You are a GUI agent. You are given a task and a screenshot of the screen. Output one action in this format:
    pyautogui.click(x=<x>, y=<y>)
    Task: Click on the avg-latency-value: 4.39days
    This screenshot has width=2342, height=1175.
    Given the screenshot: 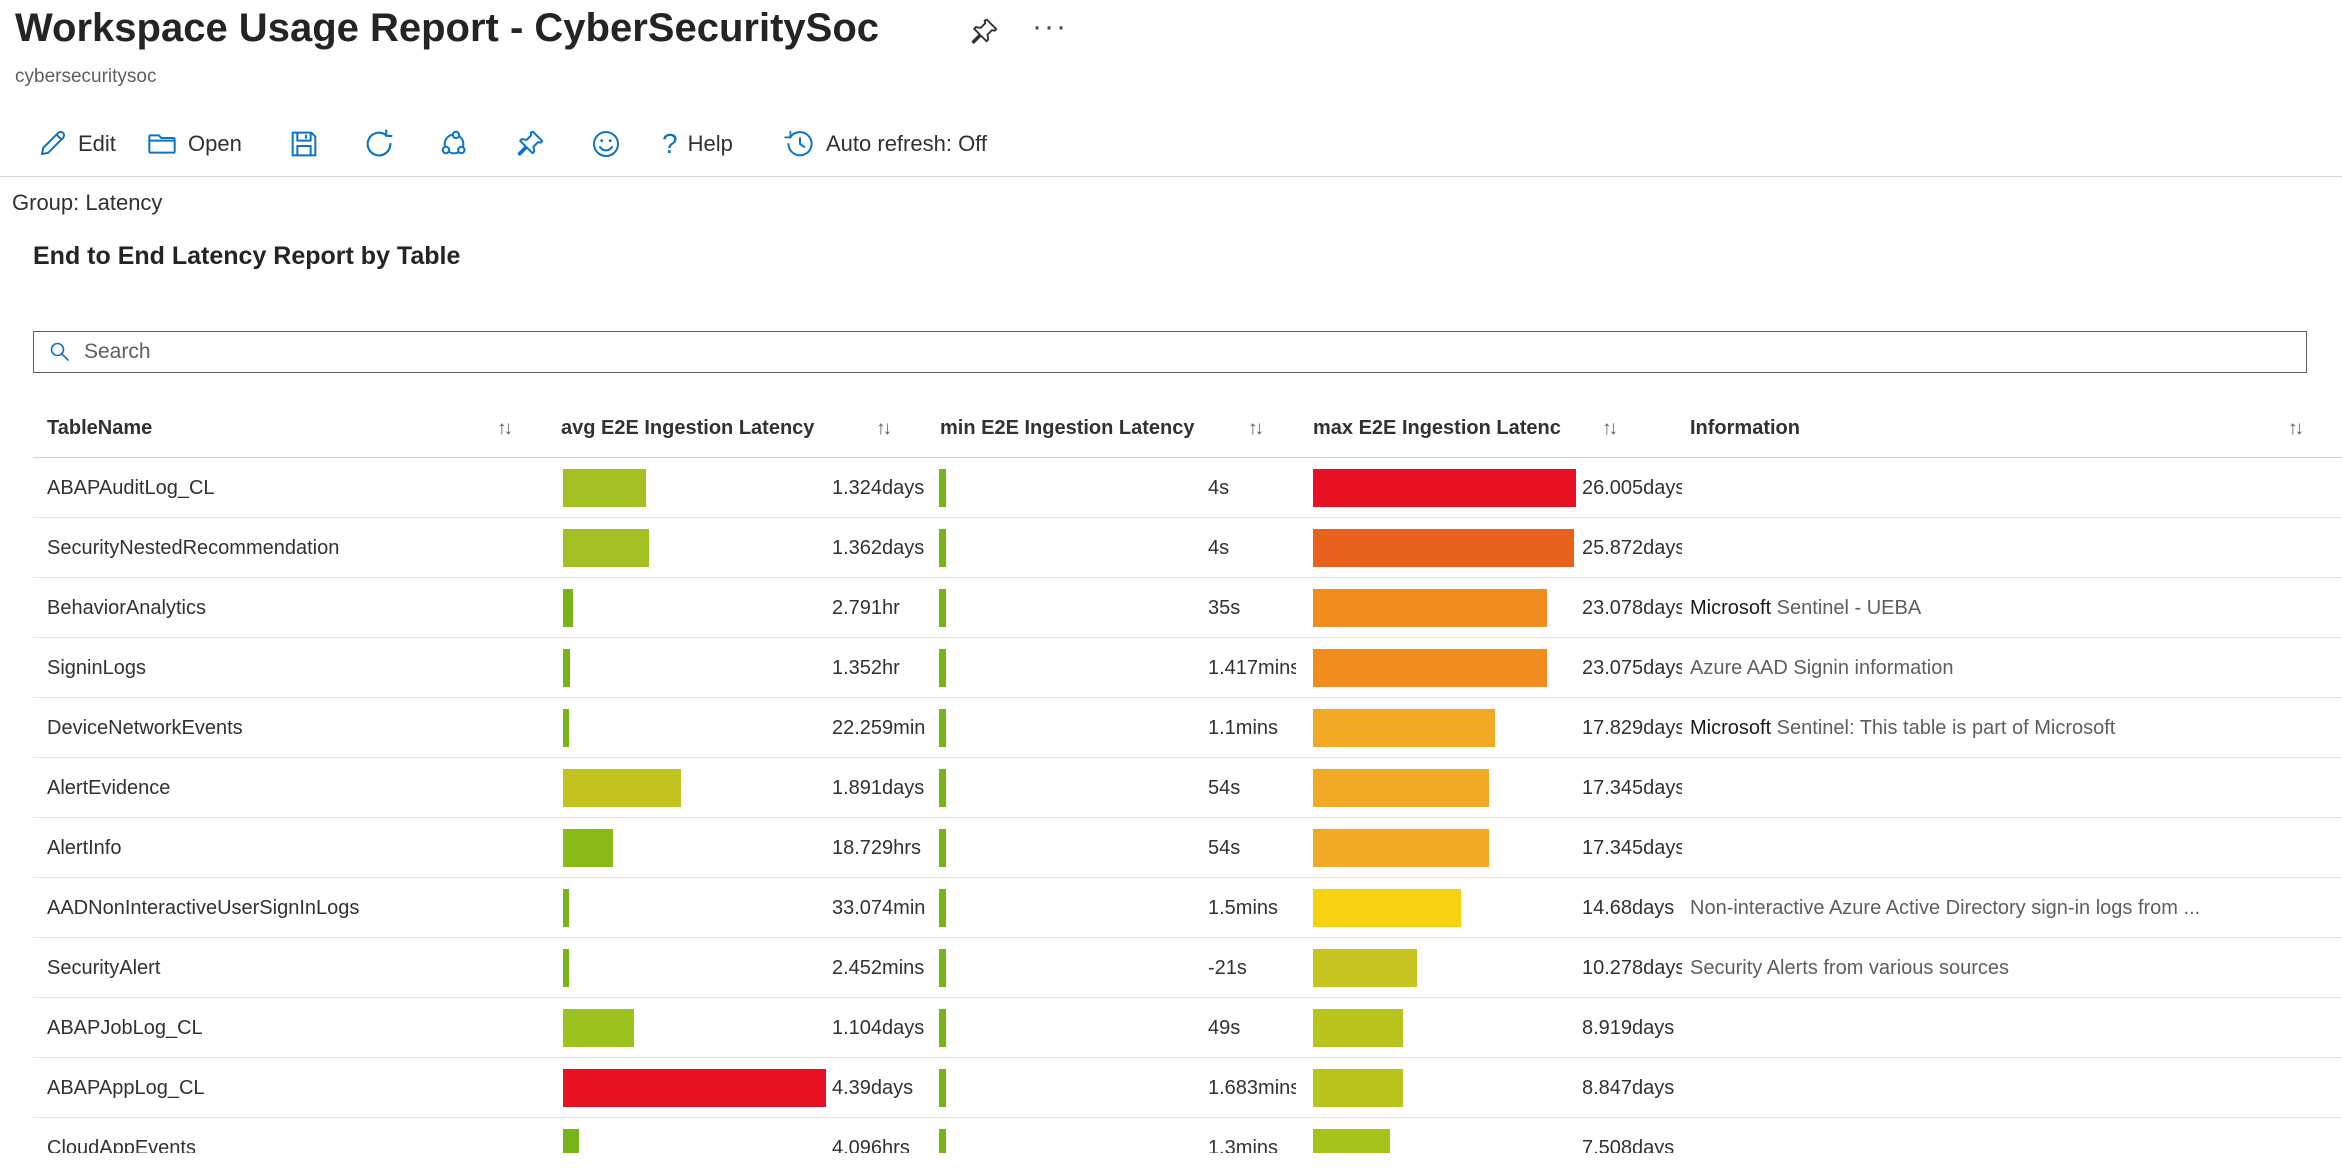 What is the action you would take?
    pyautogui.click(x=873, y=1088)
    